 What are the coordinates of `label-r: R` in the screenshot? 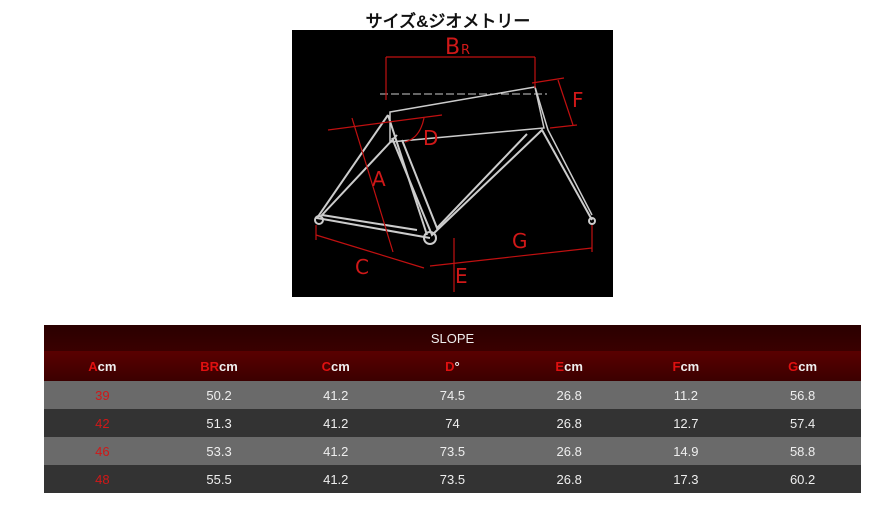 It's located at (465, 50).